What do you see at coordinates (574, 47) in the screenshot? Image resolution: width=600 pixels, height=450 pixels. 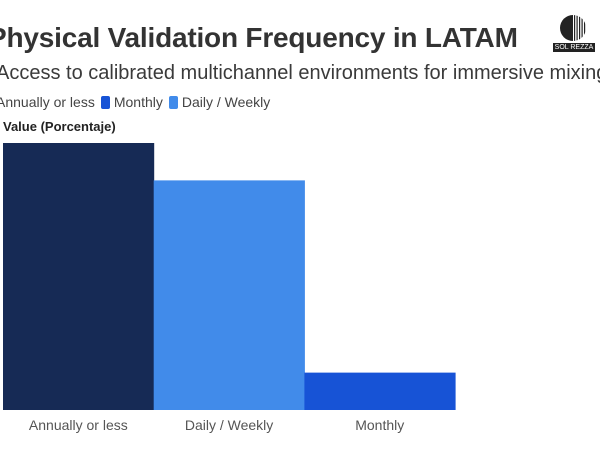 I see `logo-text: SOL REZZA` at bounding box center [574, 47].